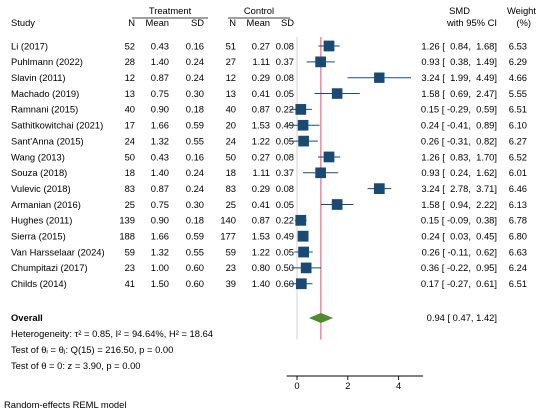 The height and width of the screenshot is (418, 550). Describe the element at coordinates (459, 236) in the screenshot. I see `ci-text: 0.24 [ 0.03, 0.45]` at that location.